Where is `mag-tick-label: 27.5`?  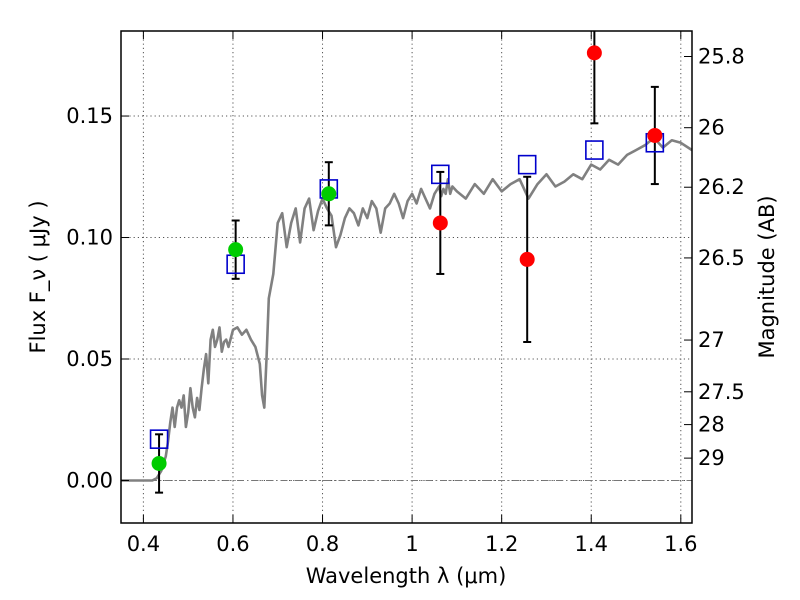
mag-tick-label: 27.5 is located at coordinates (721, 392).